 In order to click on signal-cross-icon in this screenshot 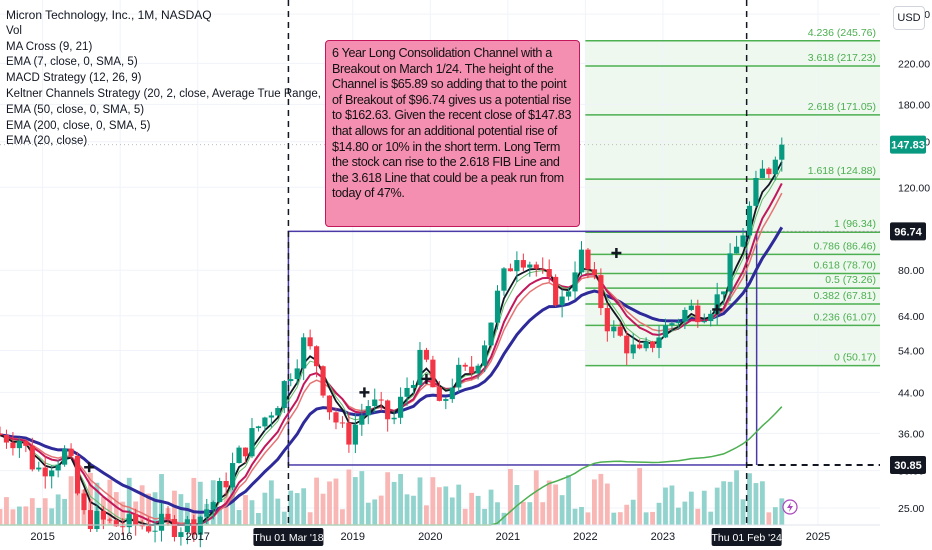, I will do `click(89, 467)`.